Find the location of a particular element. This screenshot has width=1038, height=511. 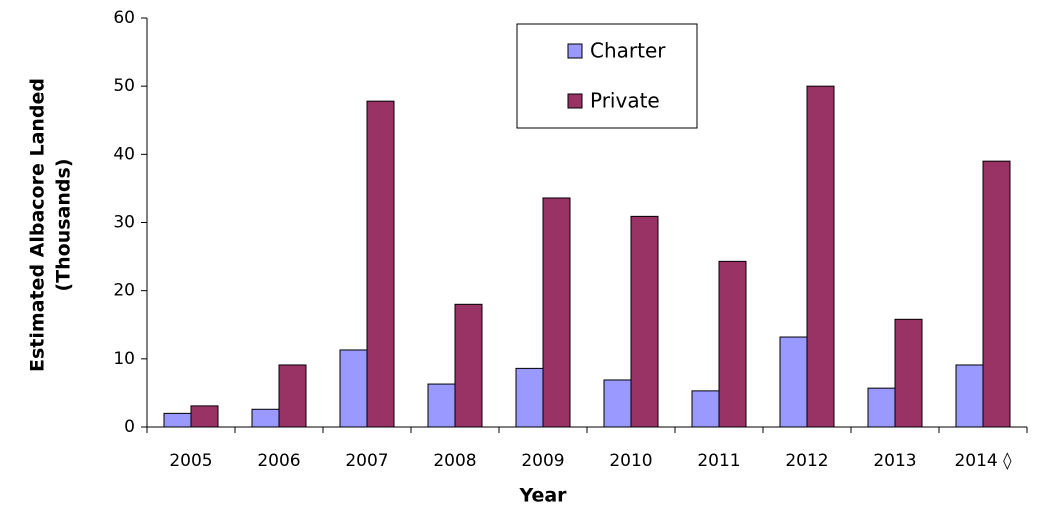

legend: Charter Private is located at coordinates (607, 76).